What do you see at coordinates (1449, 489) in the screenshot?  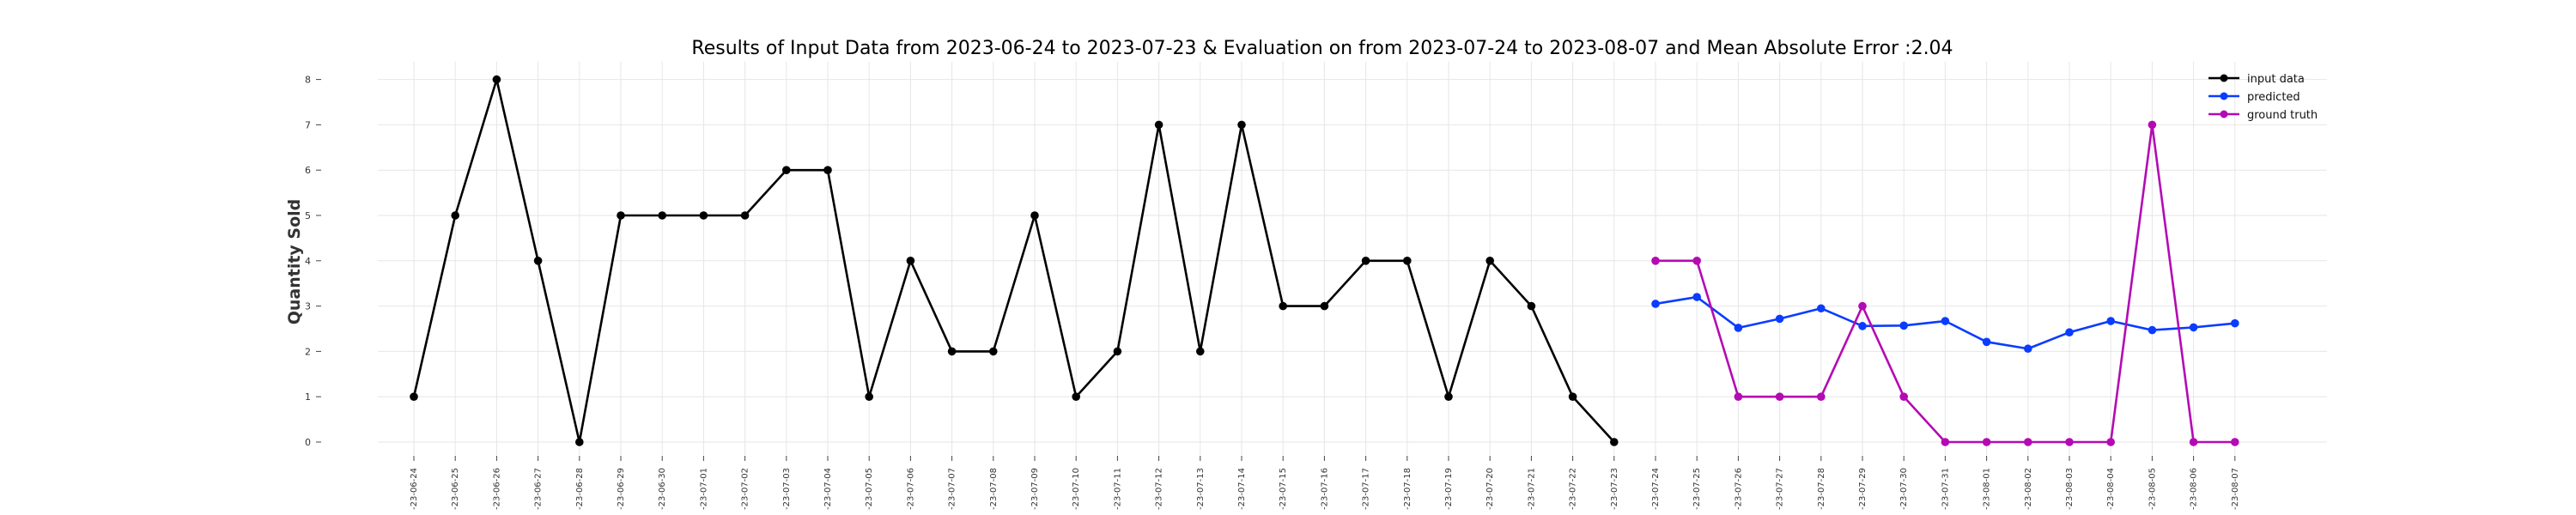 I see `x-tick-label: -23-07-19` at bounding box center [1449, 489].